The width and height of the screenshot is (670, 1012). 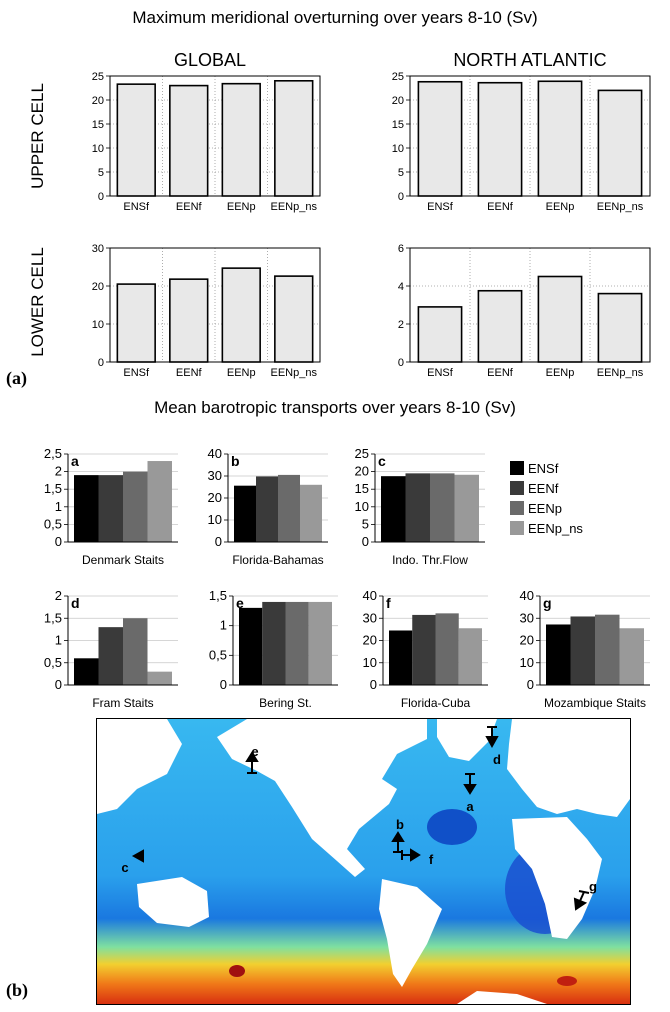 I want to click on chart-a-denmark: 0 0,5 1 1,5 2 2,5 a Denmark Staits, so click(x=111, y=506).